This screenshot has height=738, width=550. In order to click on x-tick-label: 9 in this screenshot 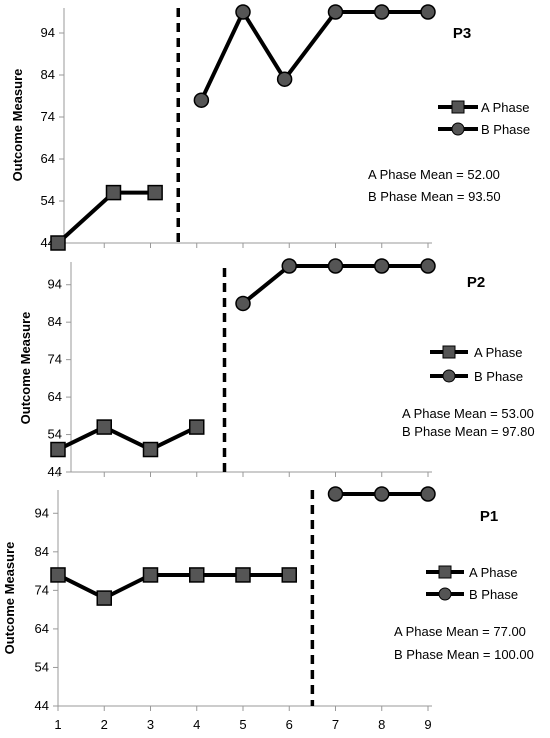, I will do `click(427, 724)`.